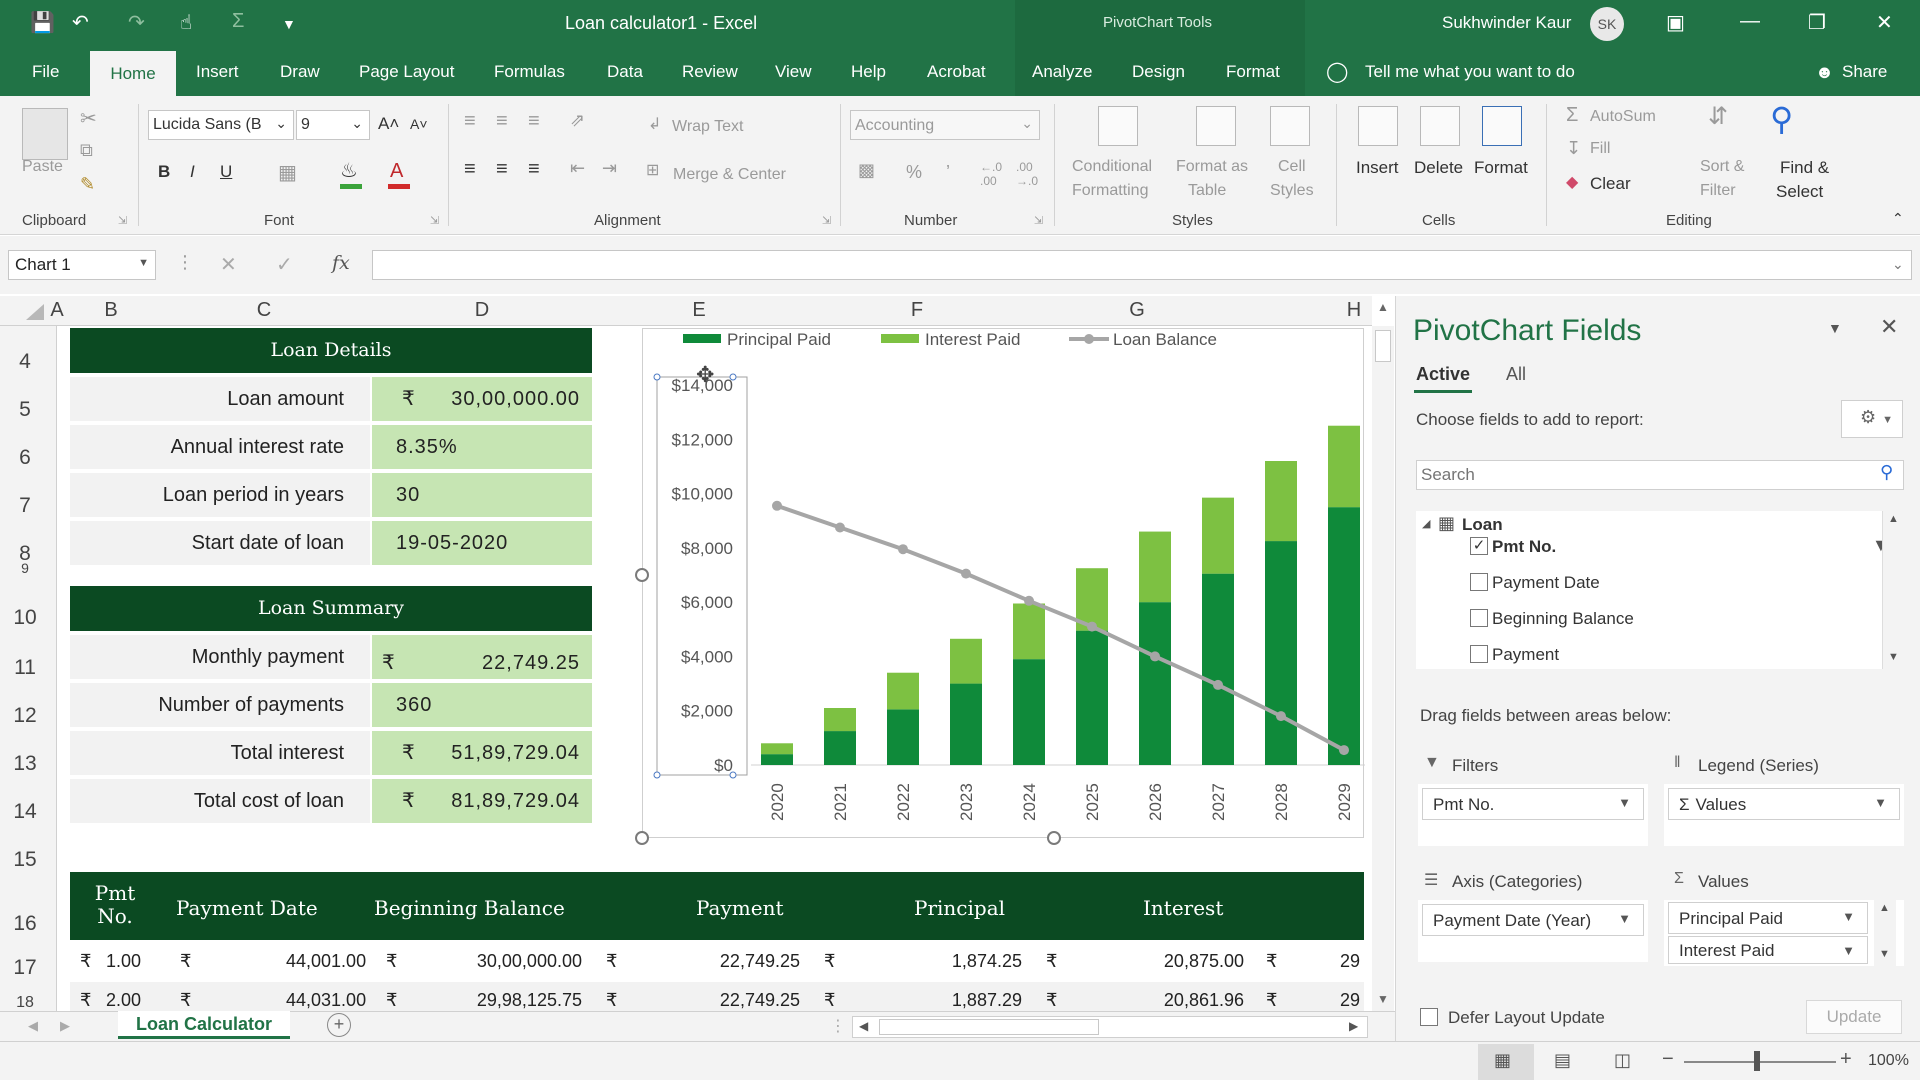 The height and width of the screenshot is (1080, 1920). I want to click on autosum-qa-icon: Σ, so click(238, 21).